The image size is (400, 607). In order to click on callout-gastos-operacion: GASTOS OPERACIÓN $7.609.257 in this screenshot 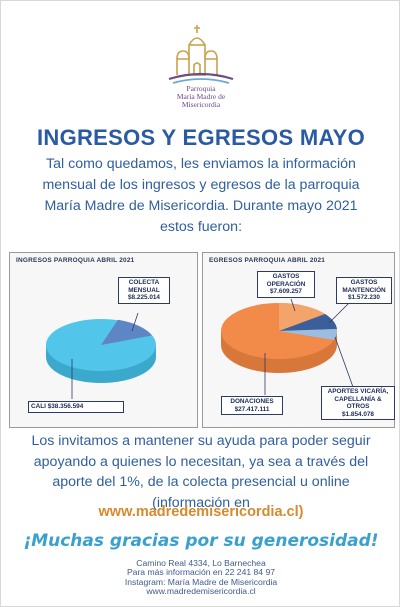, I will do `click(286, 284)`.